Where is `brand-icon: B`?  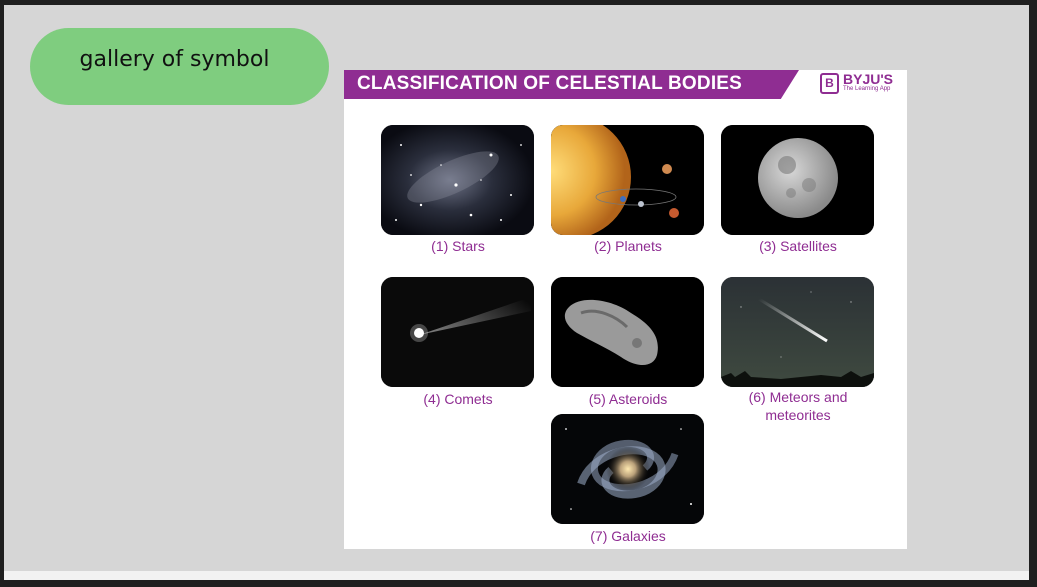
brand-icon: B is located at coordinates (829, 83).